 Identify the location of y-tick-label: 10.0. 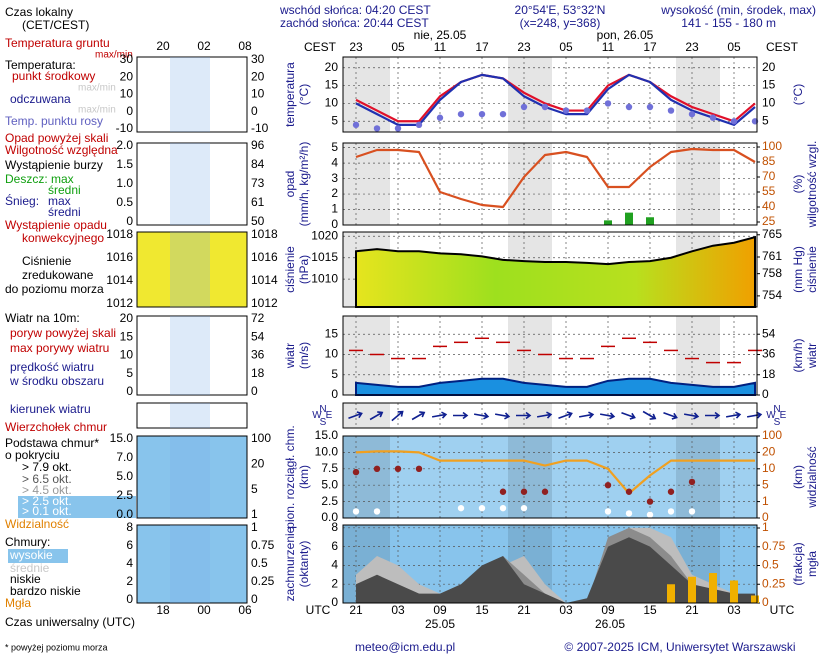
(327, 452).